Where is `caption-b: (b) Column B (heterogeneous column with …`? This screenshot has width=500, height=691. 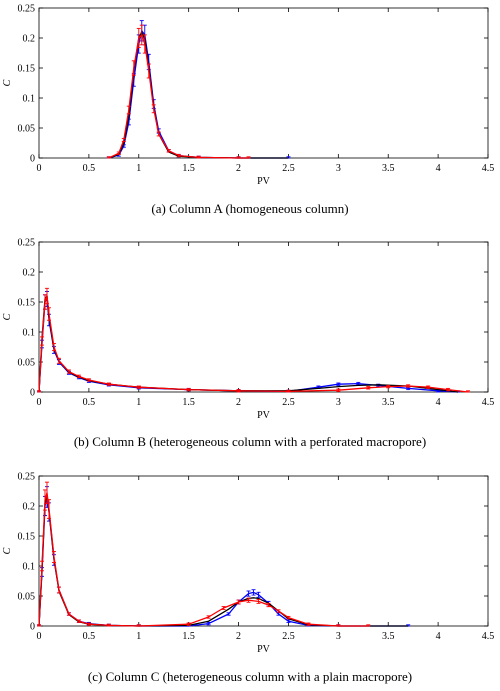 caption-b: (b) Column B (heterogeneous column with … is located at coordinates (250, 441).